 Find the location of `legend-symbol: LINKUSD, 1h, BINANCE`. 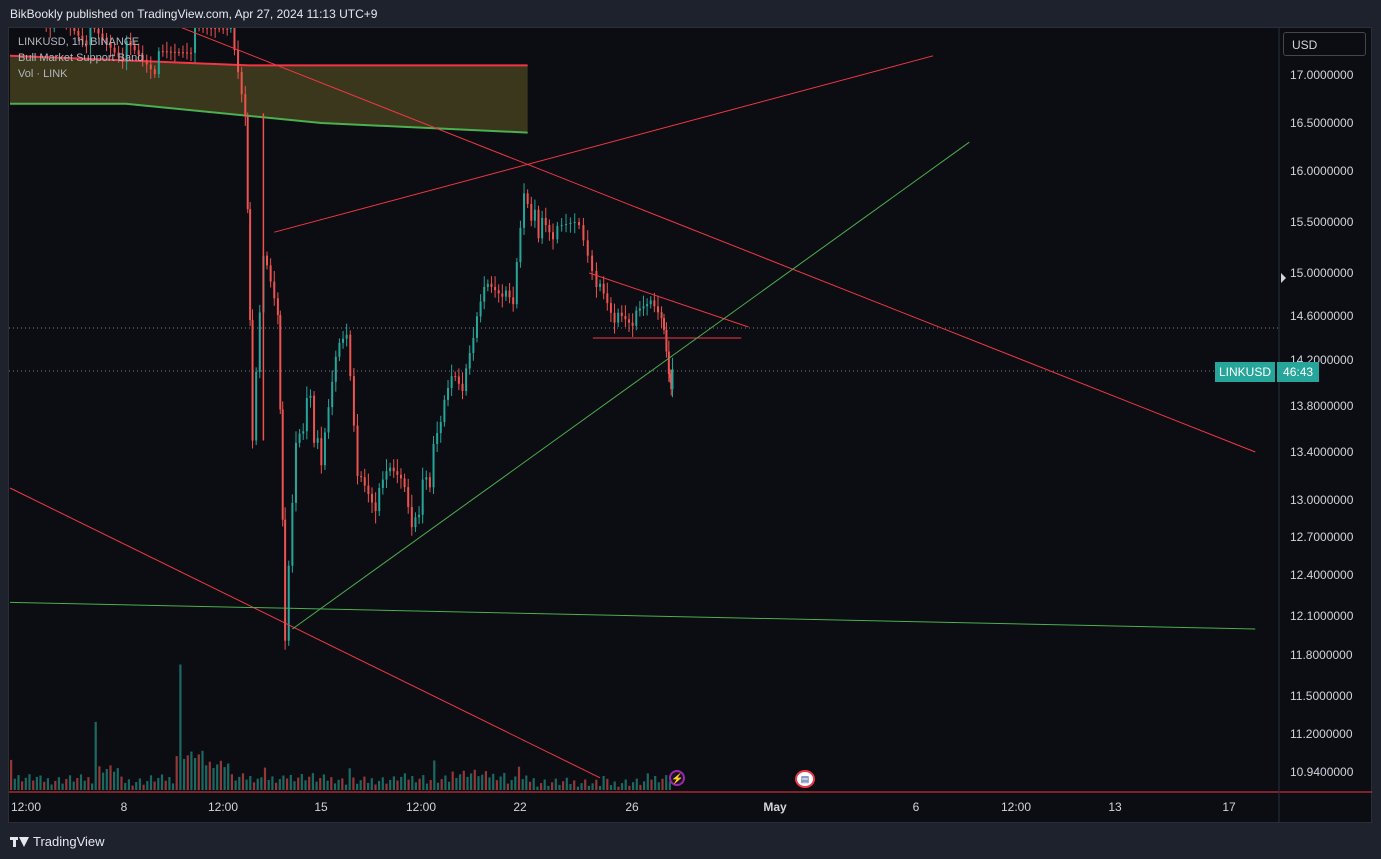

legend-symbol: LINKUSD, 1h, BINANCE is located at coordinates (79, 42).